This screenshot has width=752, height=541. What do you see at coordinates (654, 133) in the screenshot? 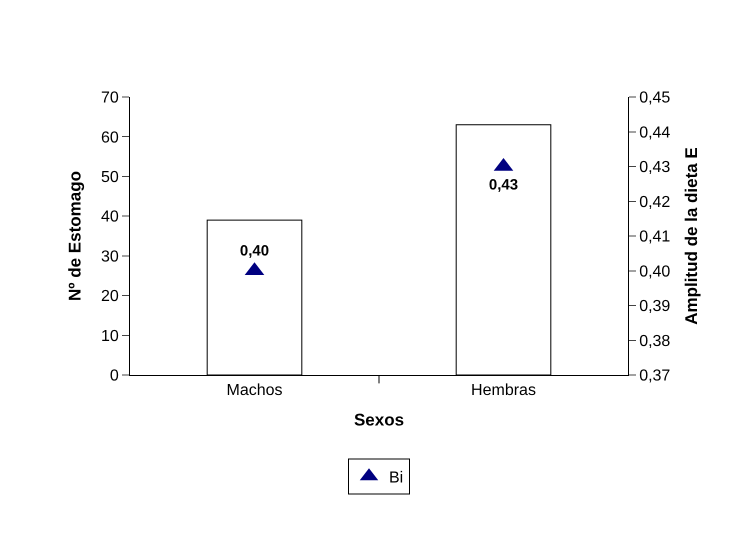
I see `y2-tick-label: 0,44` at bounding box center [654, 133].